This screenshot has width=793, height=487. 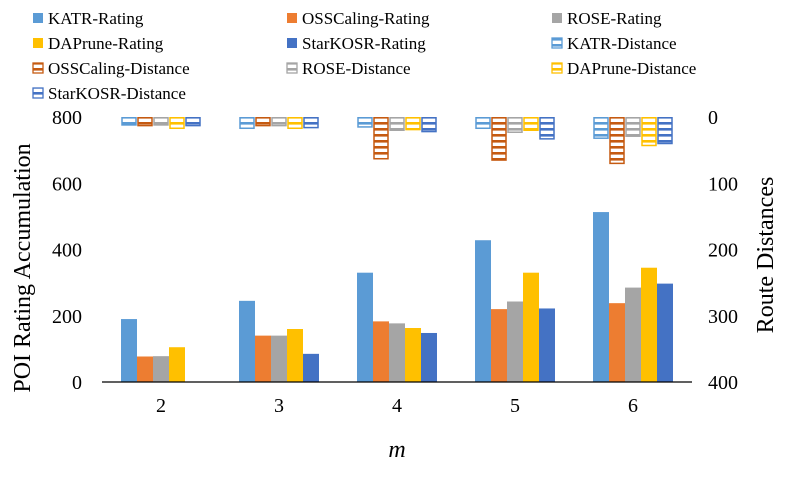 What do you see at coordinates (23, 267) in the screenshot?
I see `left-y-axis-title: POI Rating Accumulation` at bounding box center [23, 267].